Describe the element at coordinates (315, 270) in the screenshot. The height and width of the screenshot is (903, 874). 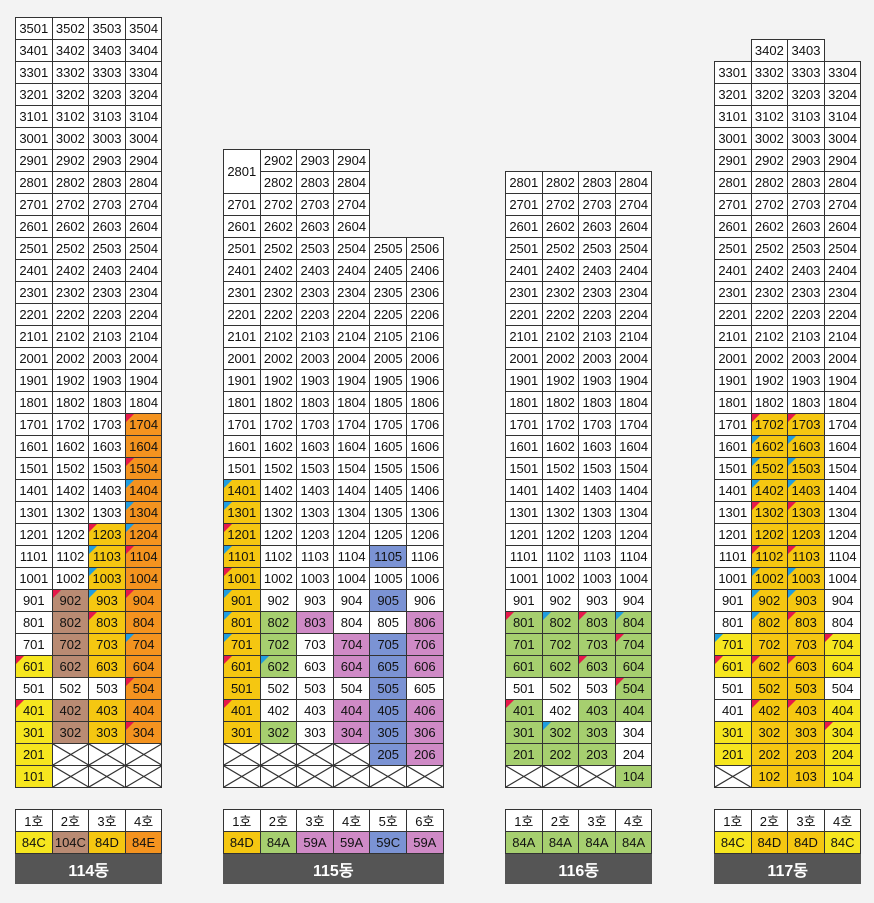
I see `unit-cell: 2403` at that location.